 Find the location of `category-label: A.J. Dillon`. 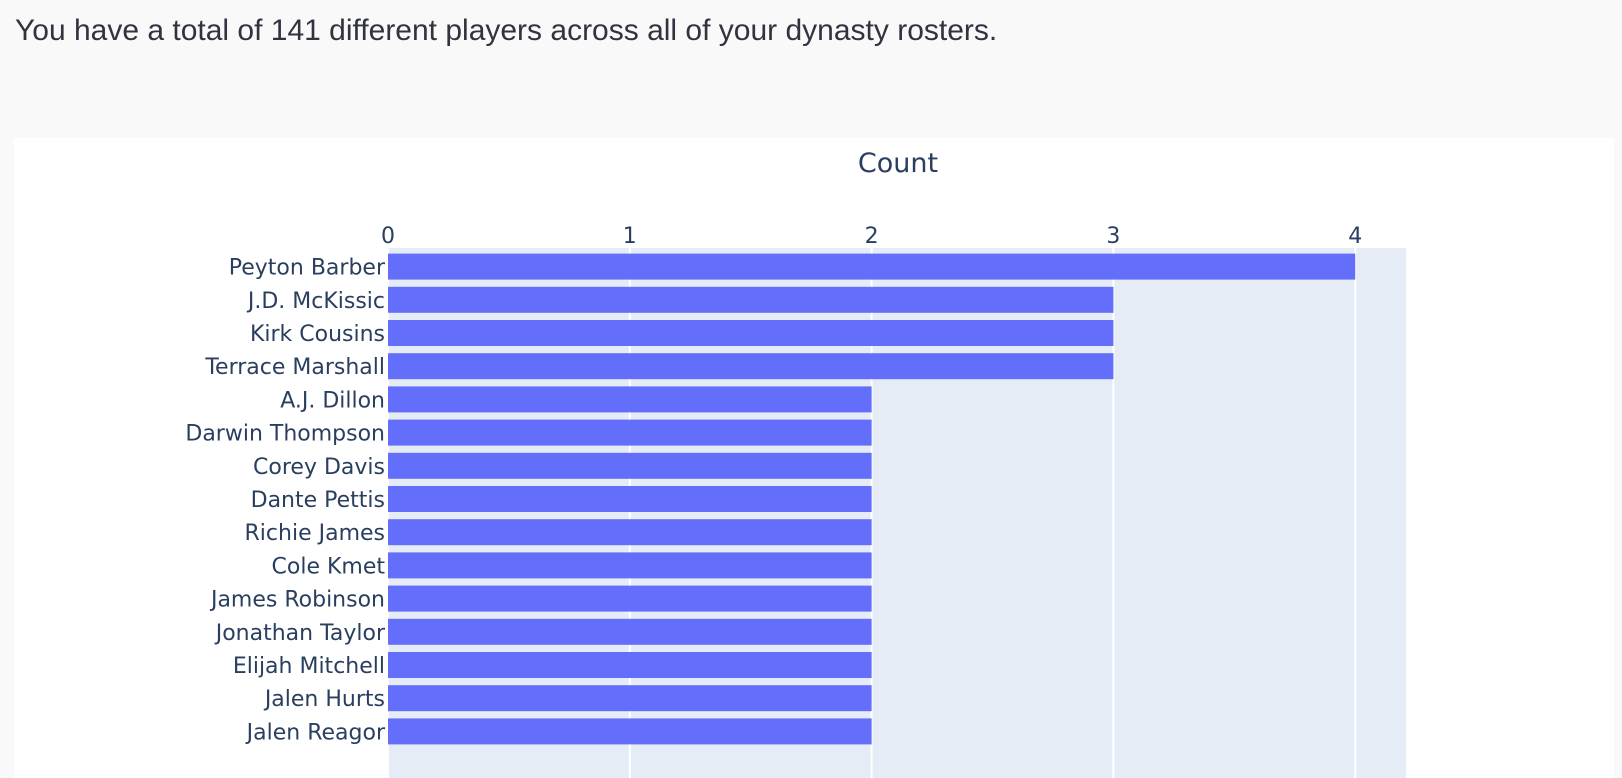

category-label: A.J. Dillon is located at coordinates (332, 400).